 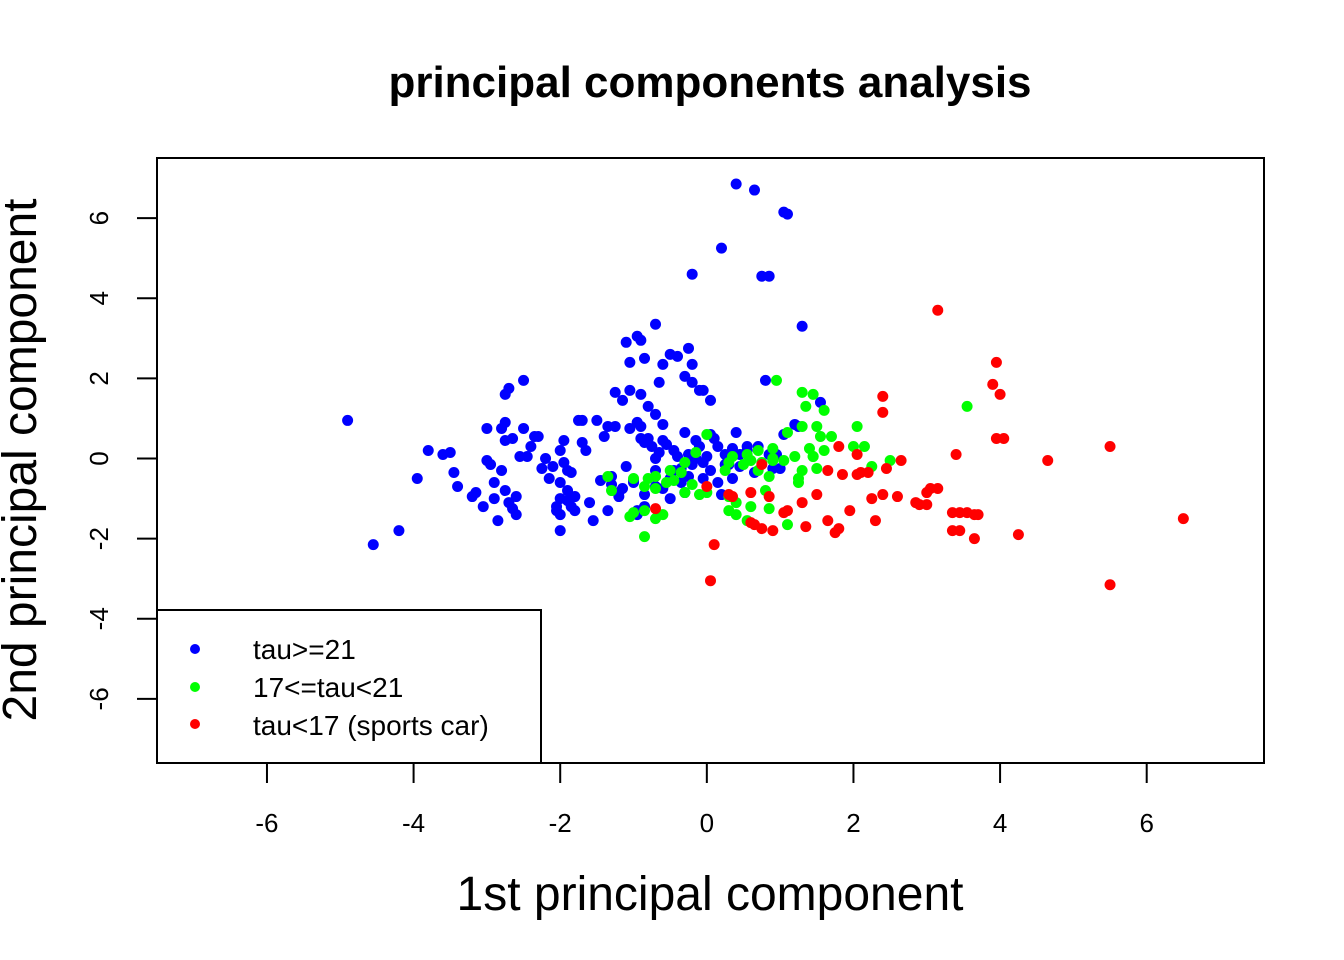 I want to click on legend: tau>=21 17<=tau<21 tau<17 (sports car), so click(x=349, y=686).